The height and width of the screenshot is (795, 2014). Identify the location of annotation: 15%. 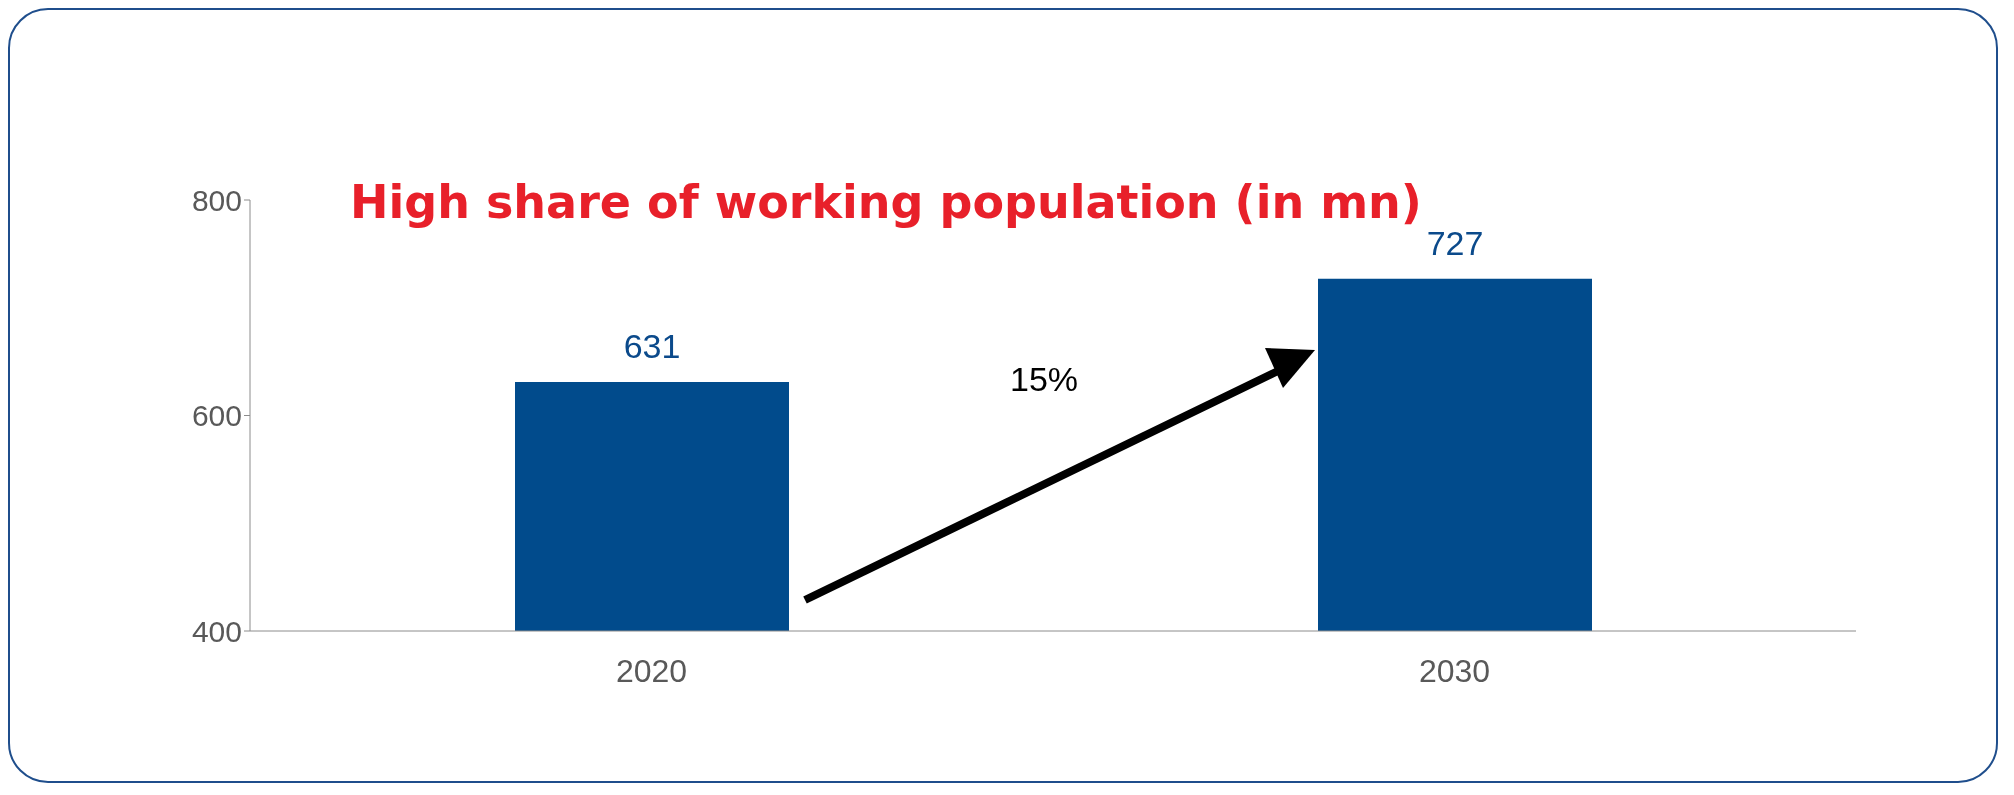
(1044, 379).